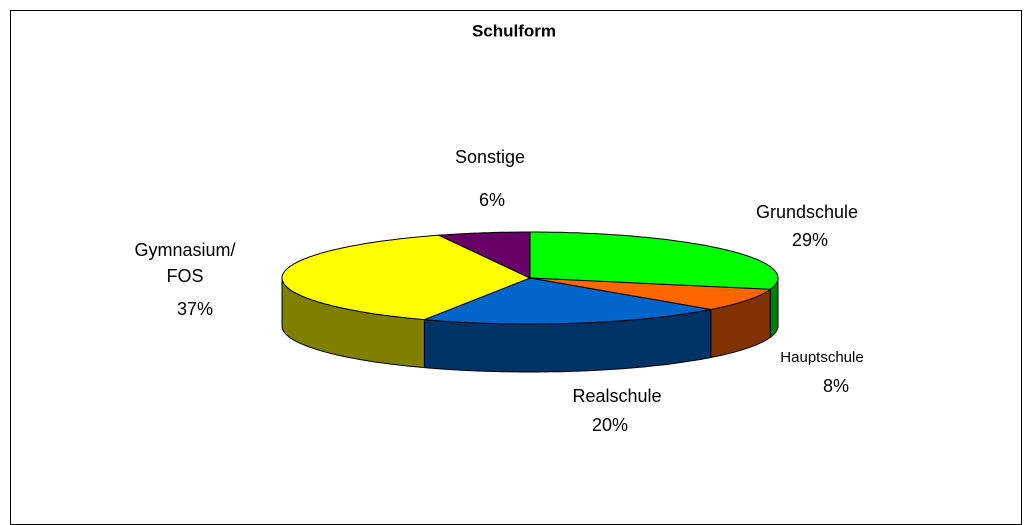 The image size is (1028, 525). What do you see at coordinates (610, 425) in the screenshot?
I see `value-label: 20%` at bounding box center [610, 425].